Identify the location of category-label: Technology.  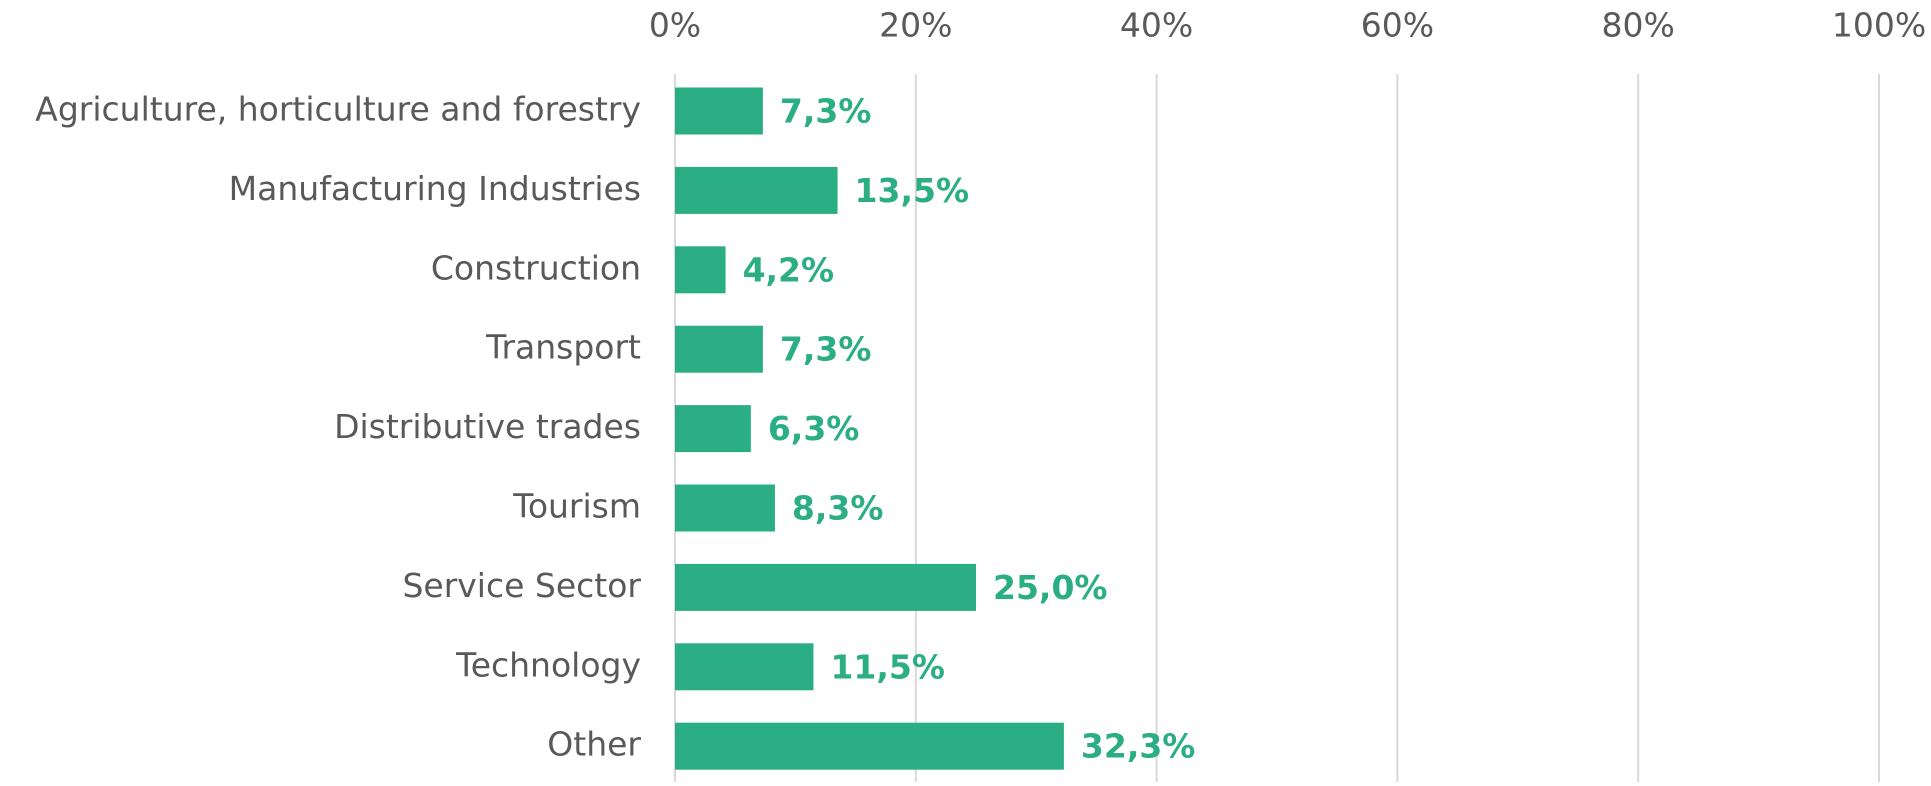
(548, 664).